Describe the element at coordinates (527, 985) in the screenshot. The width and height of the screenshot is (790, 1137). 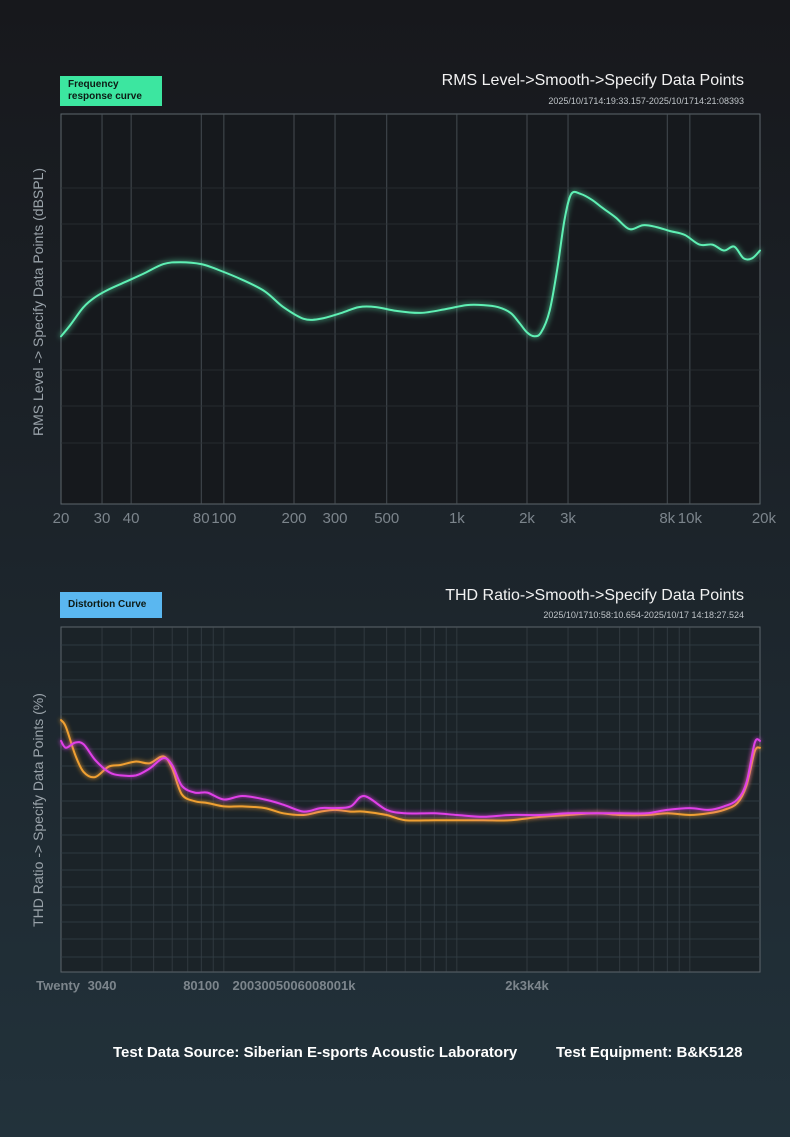
I see `x-tick-label: 2k3k4k` at that location.